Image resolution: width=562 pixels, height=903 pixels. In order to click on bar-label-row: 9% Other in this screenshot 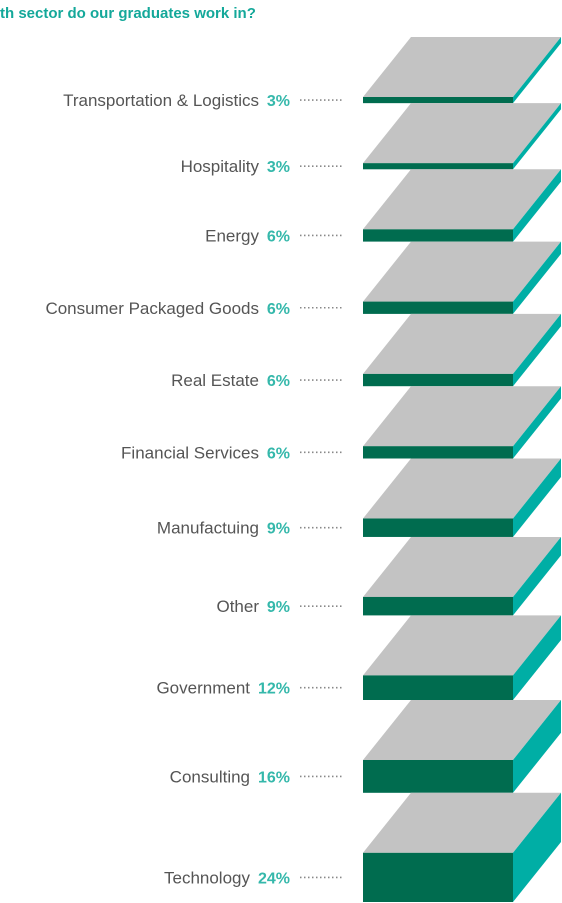, I will do `click(280, 606)`.